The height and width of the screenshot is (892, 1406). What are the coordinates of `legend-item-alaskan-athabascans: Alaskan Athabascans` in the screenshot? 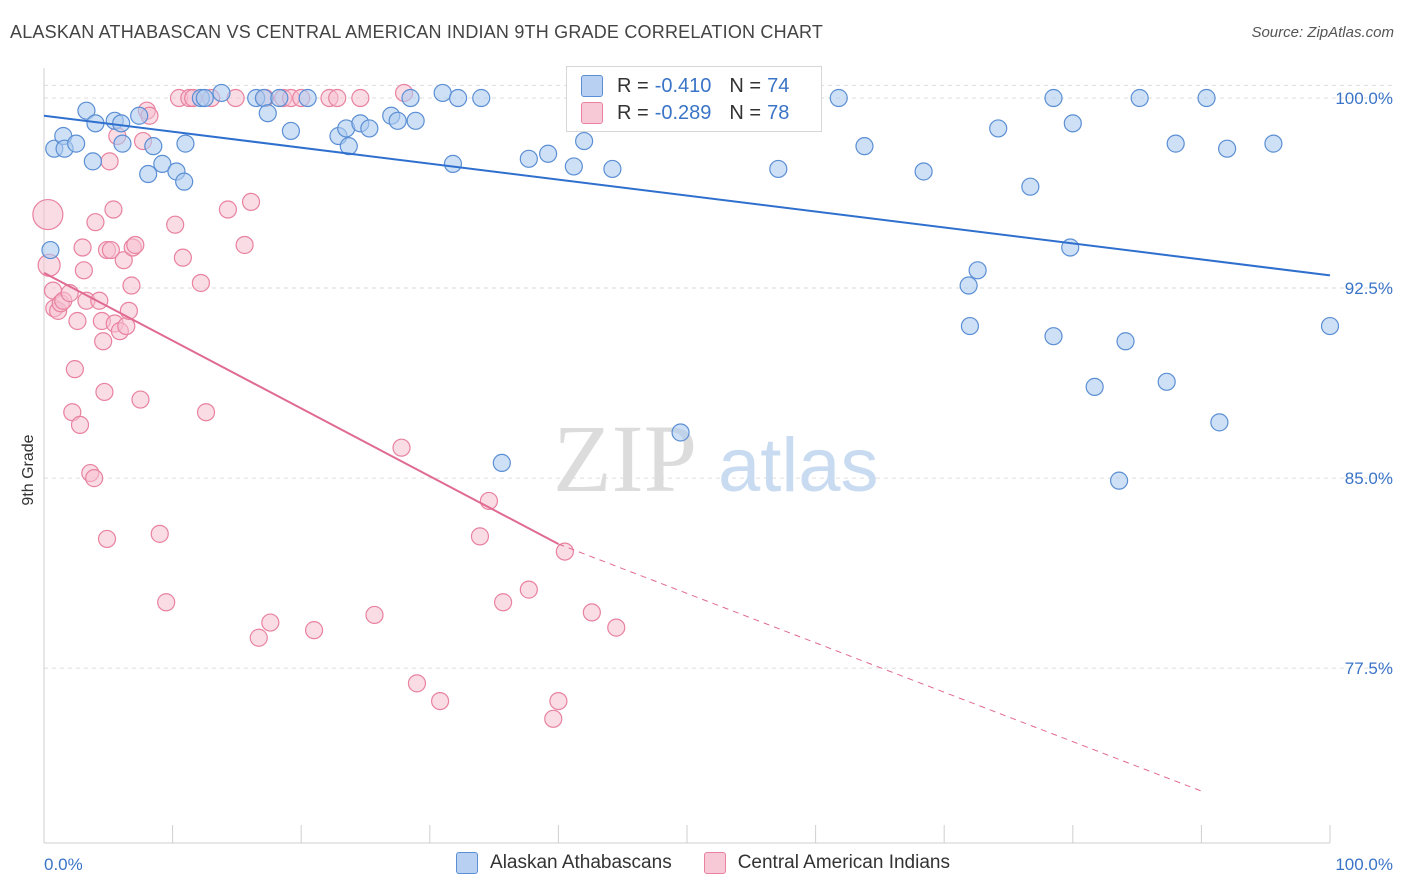 It's located at (564, 863).